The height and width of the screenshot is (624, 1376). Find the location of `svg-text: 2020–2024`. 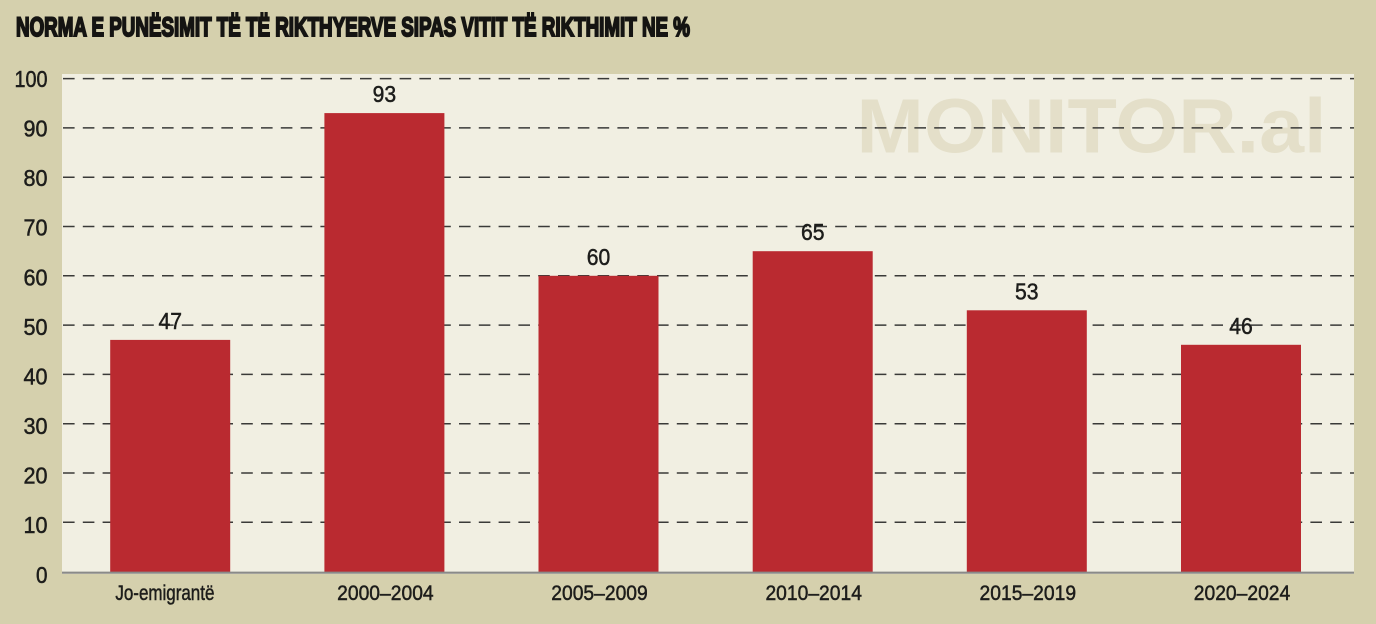

svg-text: 2020–2024 is located at coordinates (1242, 593).